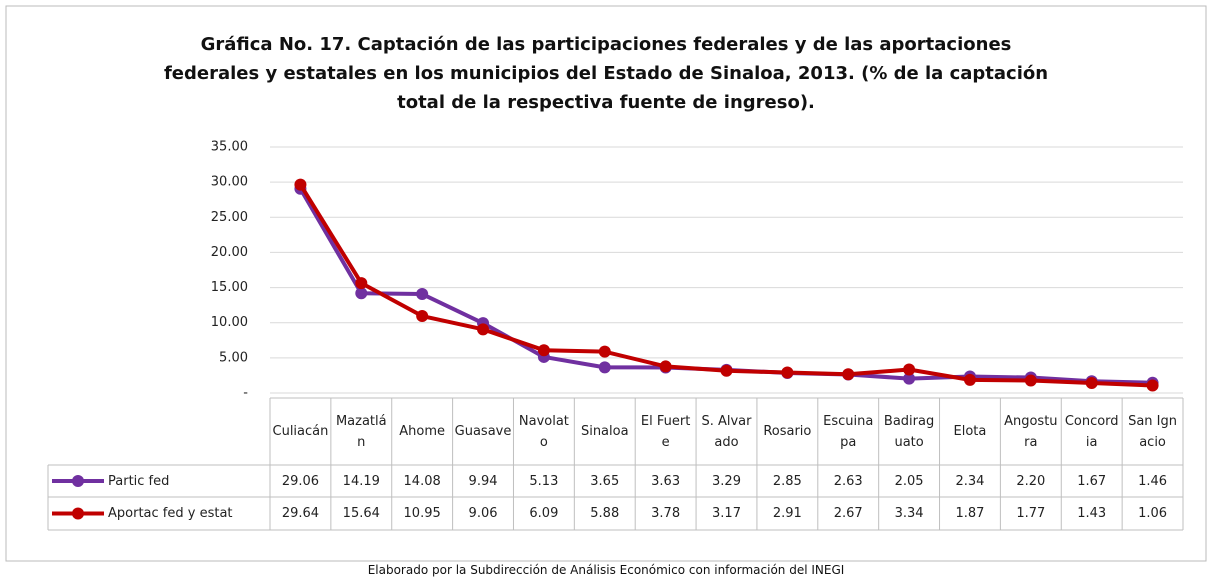 The image size is (1212, 581). What do you see at coordinates (229, 322) in the screenshot?
I see `y-tick-label: 10.00` at bounding box center [229, 322].